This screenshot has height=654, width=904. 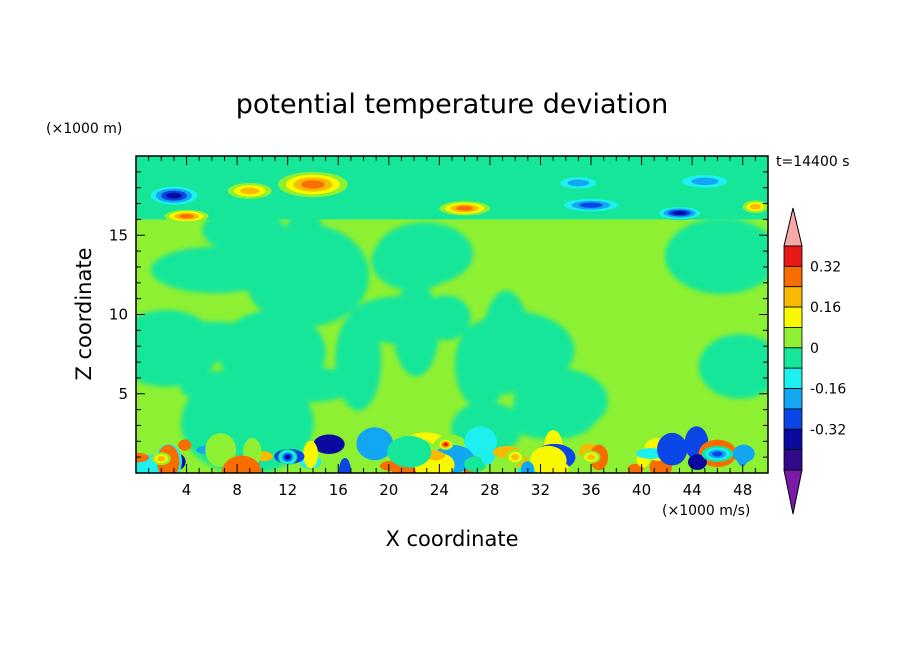 What do you see at coordinates (451, 539) in the screenshot?
I see `x-axis-label: X coordinate` at bounding box center [451, 539].